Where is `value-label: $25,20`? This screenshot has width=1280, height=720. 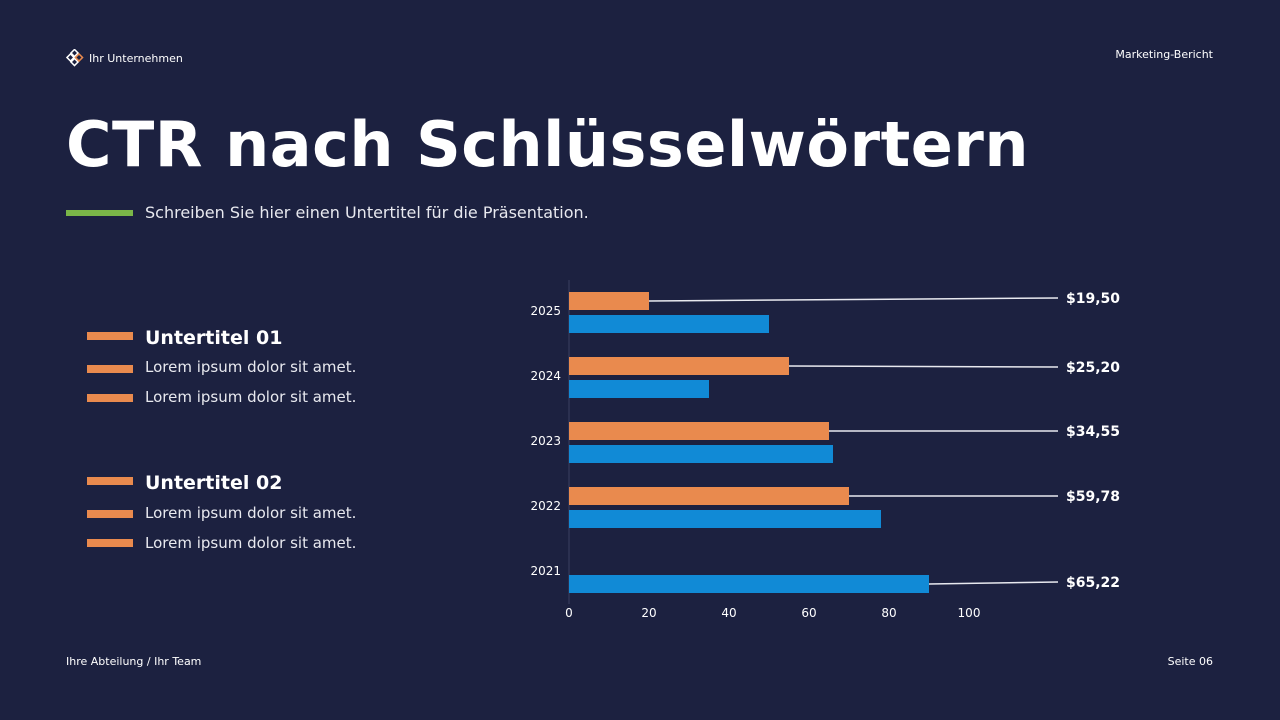
value-label: $25,20 is located at coordinates (1093, 368).